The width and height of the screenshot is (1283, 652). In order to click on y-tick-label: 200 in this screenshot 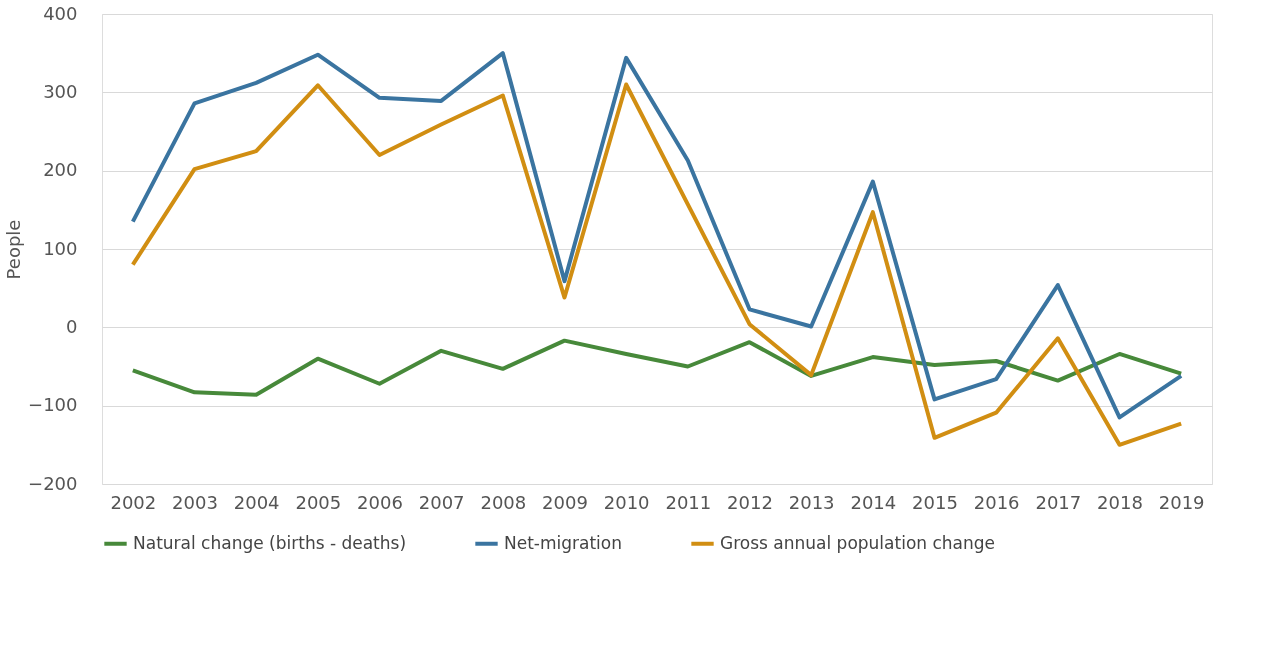, I will do `click(60, 170)`.